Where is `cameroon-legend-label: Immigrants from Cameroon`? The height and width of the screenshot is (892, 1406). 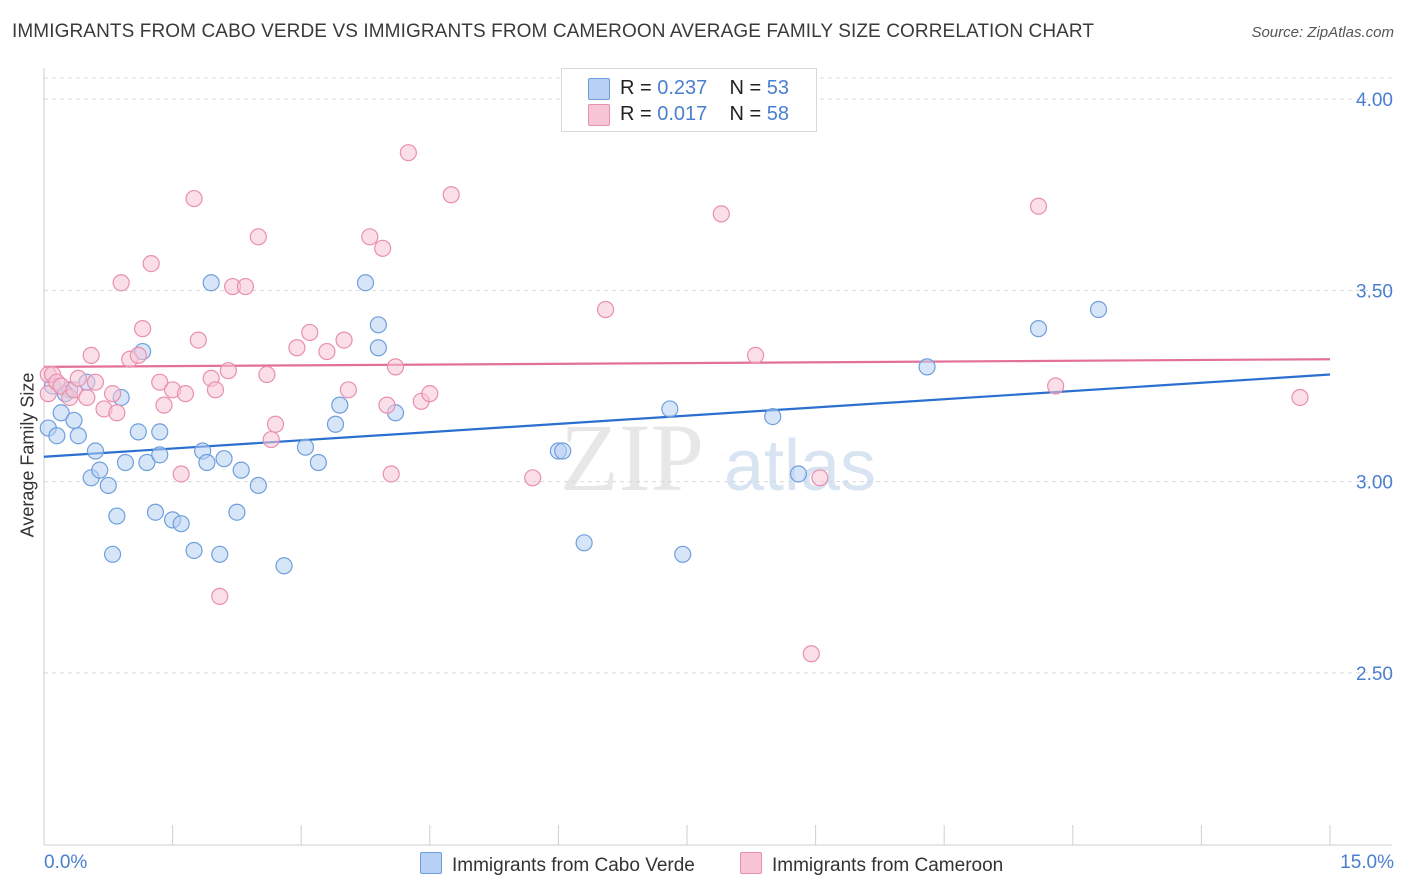 cameroon-legend-label: Immigrants from Cameroon is located at coordinates (888, 865).